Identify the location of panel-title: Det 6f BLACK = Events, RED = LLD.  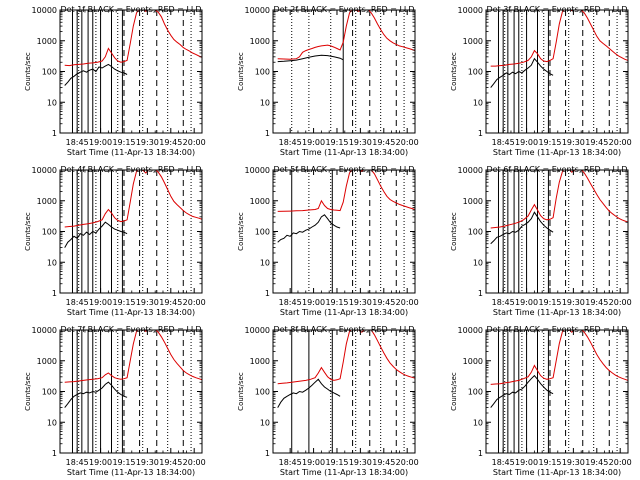
(556, 169).